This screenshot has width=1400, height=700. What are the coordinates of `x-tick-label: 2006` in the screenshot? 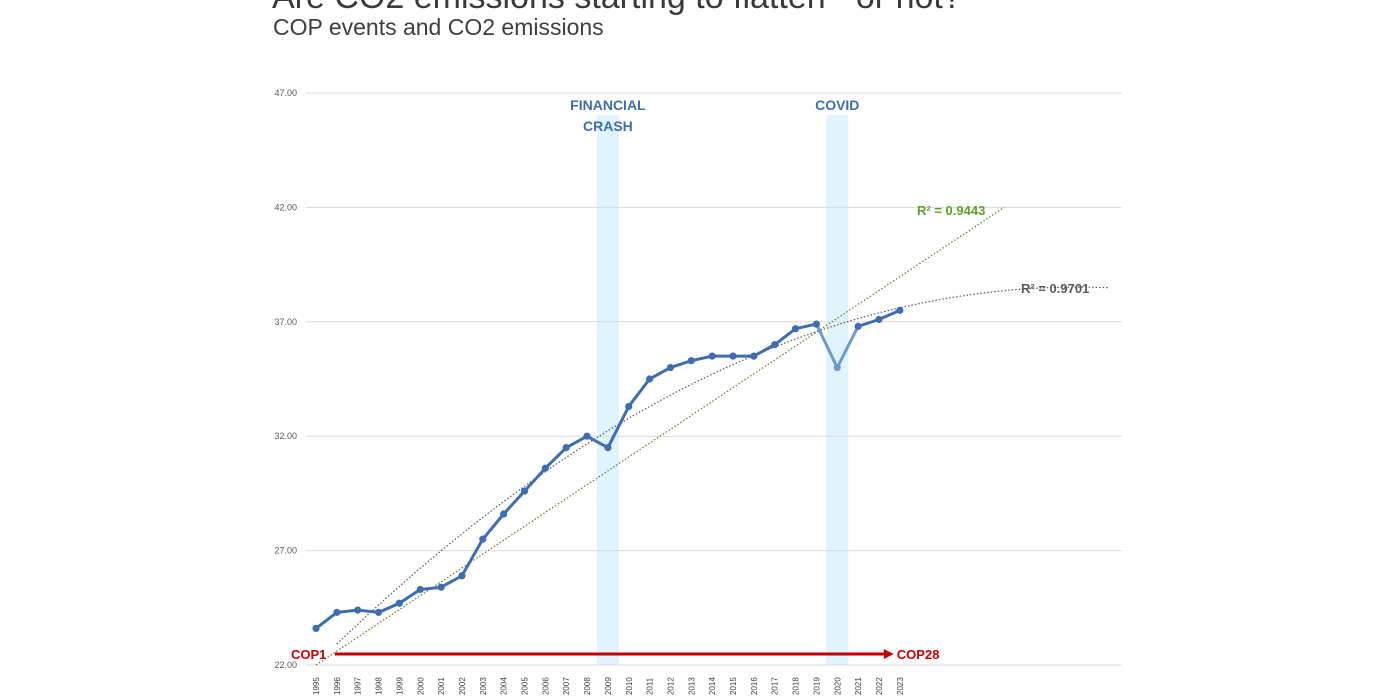 It's located at (545, 686).